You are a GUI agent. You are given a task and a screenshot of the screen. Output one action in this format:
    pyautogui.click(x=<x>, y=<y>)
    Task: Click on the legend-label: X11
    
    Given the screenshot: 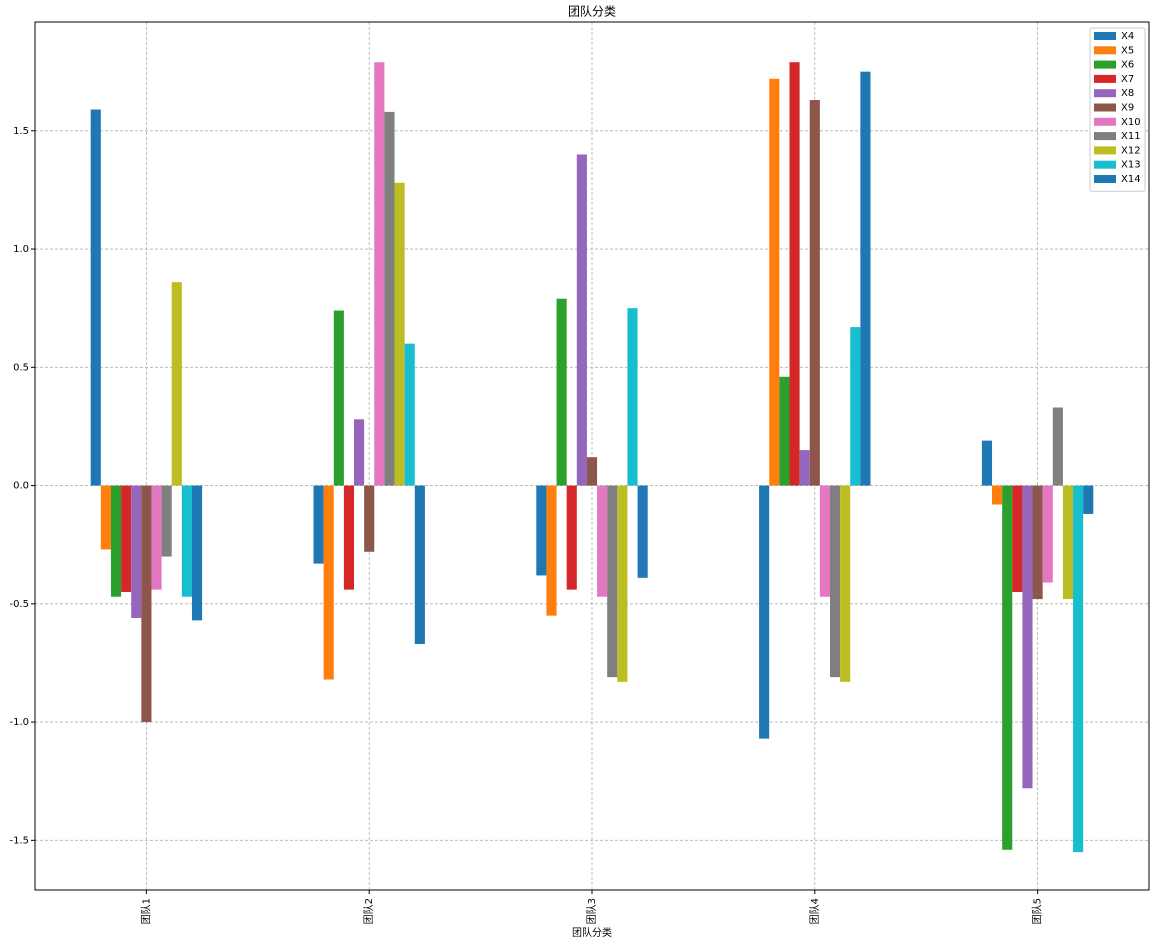 What is the action you would take?
    pyautogui.click(x=1131, y=136)
    